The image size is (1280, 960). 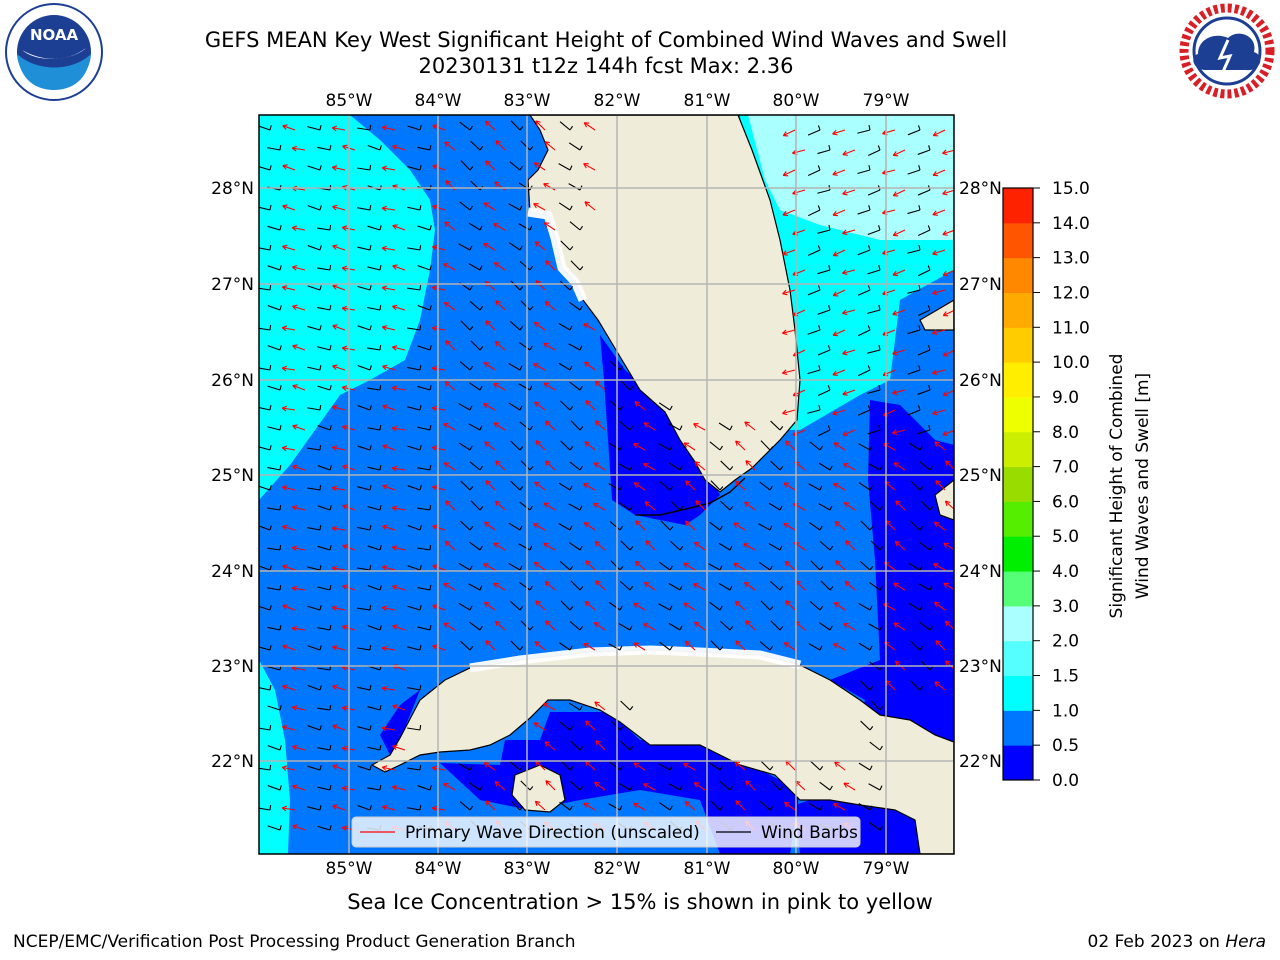 I want to click on colorbar-tick-label: 14.0, so click(x=1071, y=224).